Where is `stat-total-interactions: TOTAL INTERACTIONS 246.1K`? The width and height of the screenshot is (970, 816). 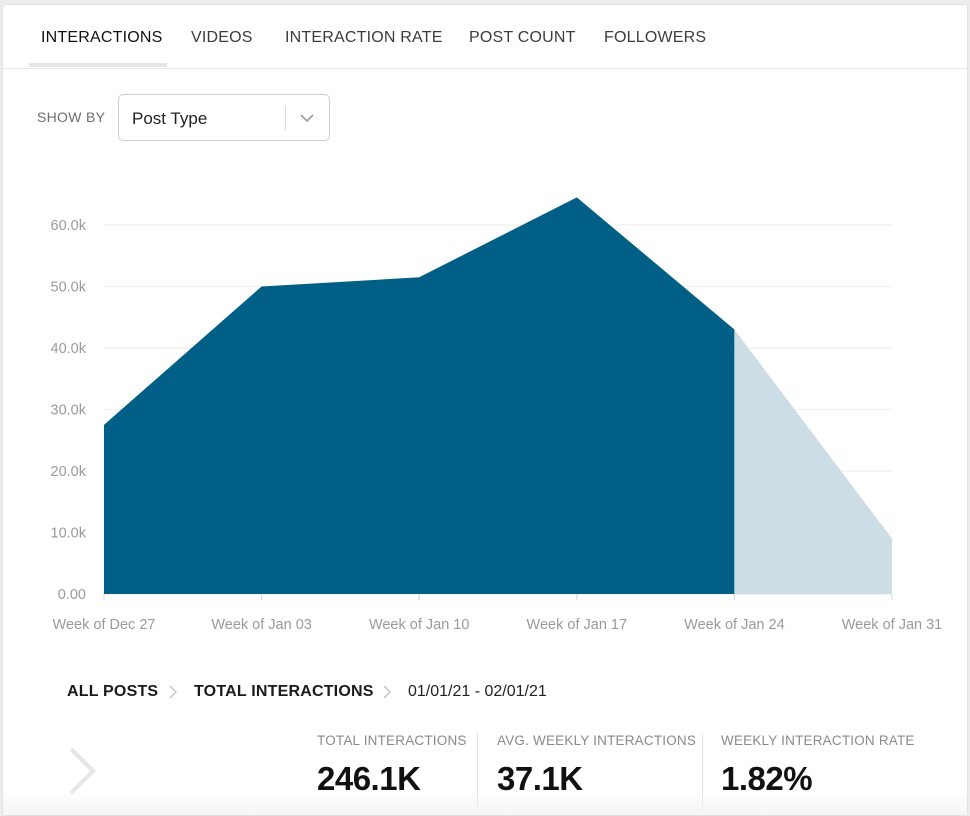 stat-total-interactions: TOTAL INTERACTIONS 246.1K is located at coordinates (392, 765).